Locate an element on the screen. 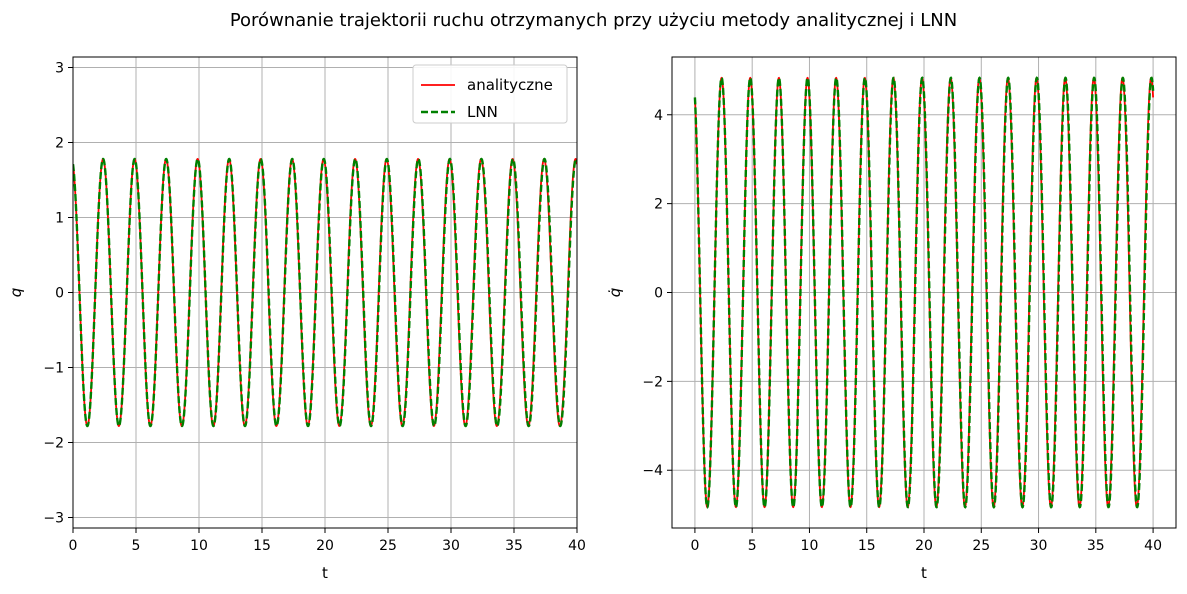 The height and width of the screenshot is (594, 1187). y-tick-label: 3 is located at coordinates (59, 69).